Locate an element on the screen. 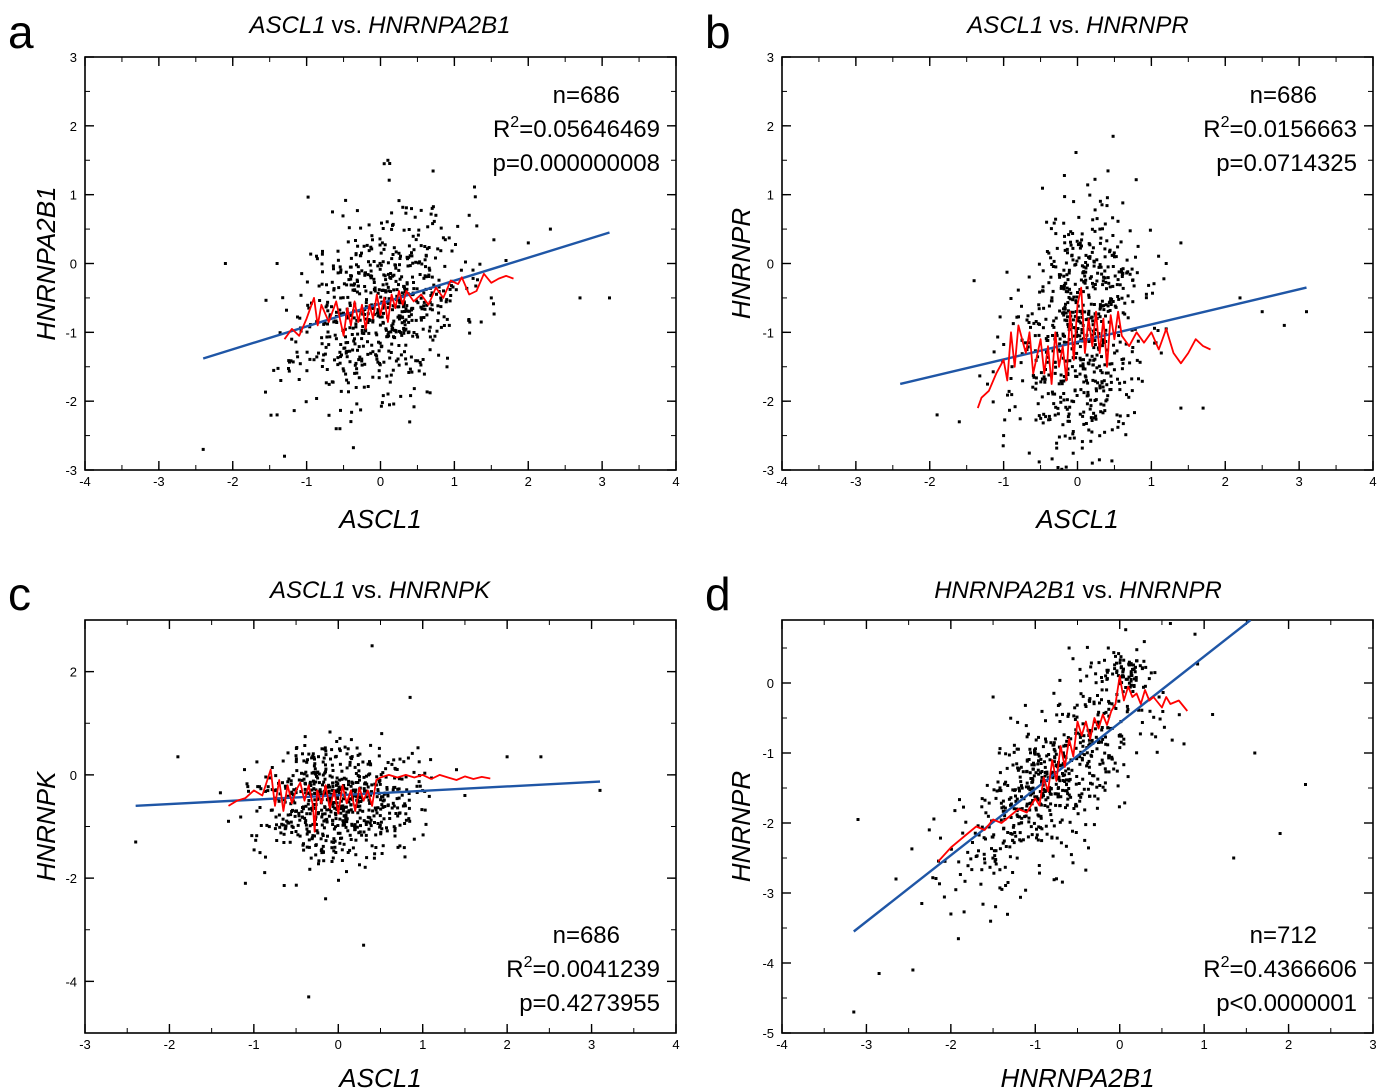  stat-p: p=0.0714325 is located at coordinates (1286, 163).